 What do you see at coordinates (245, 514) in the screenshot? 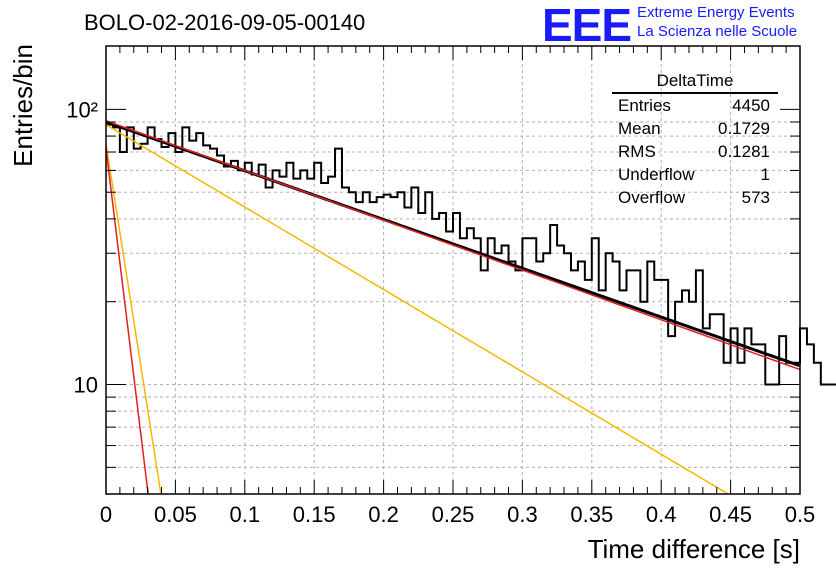
I see `x-tick-label: 0.1` at bounding box center [245, 514].